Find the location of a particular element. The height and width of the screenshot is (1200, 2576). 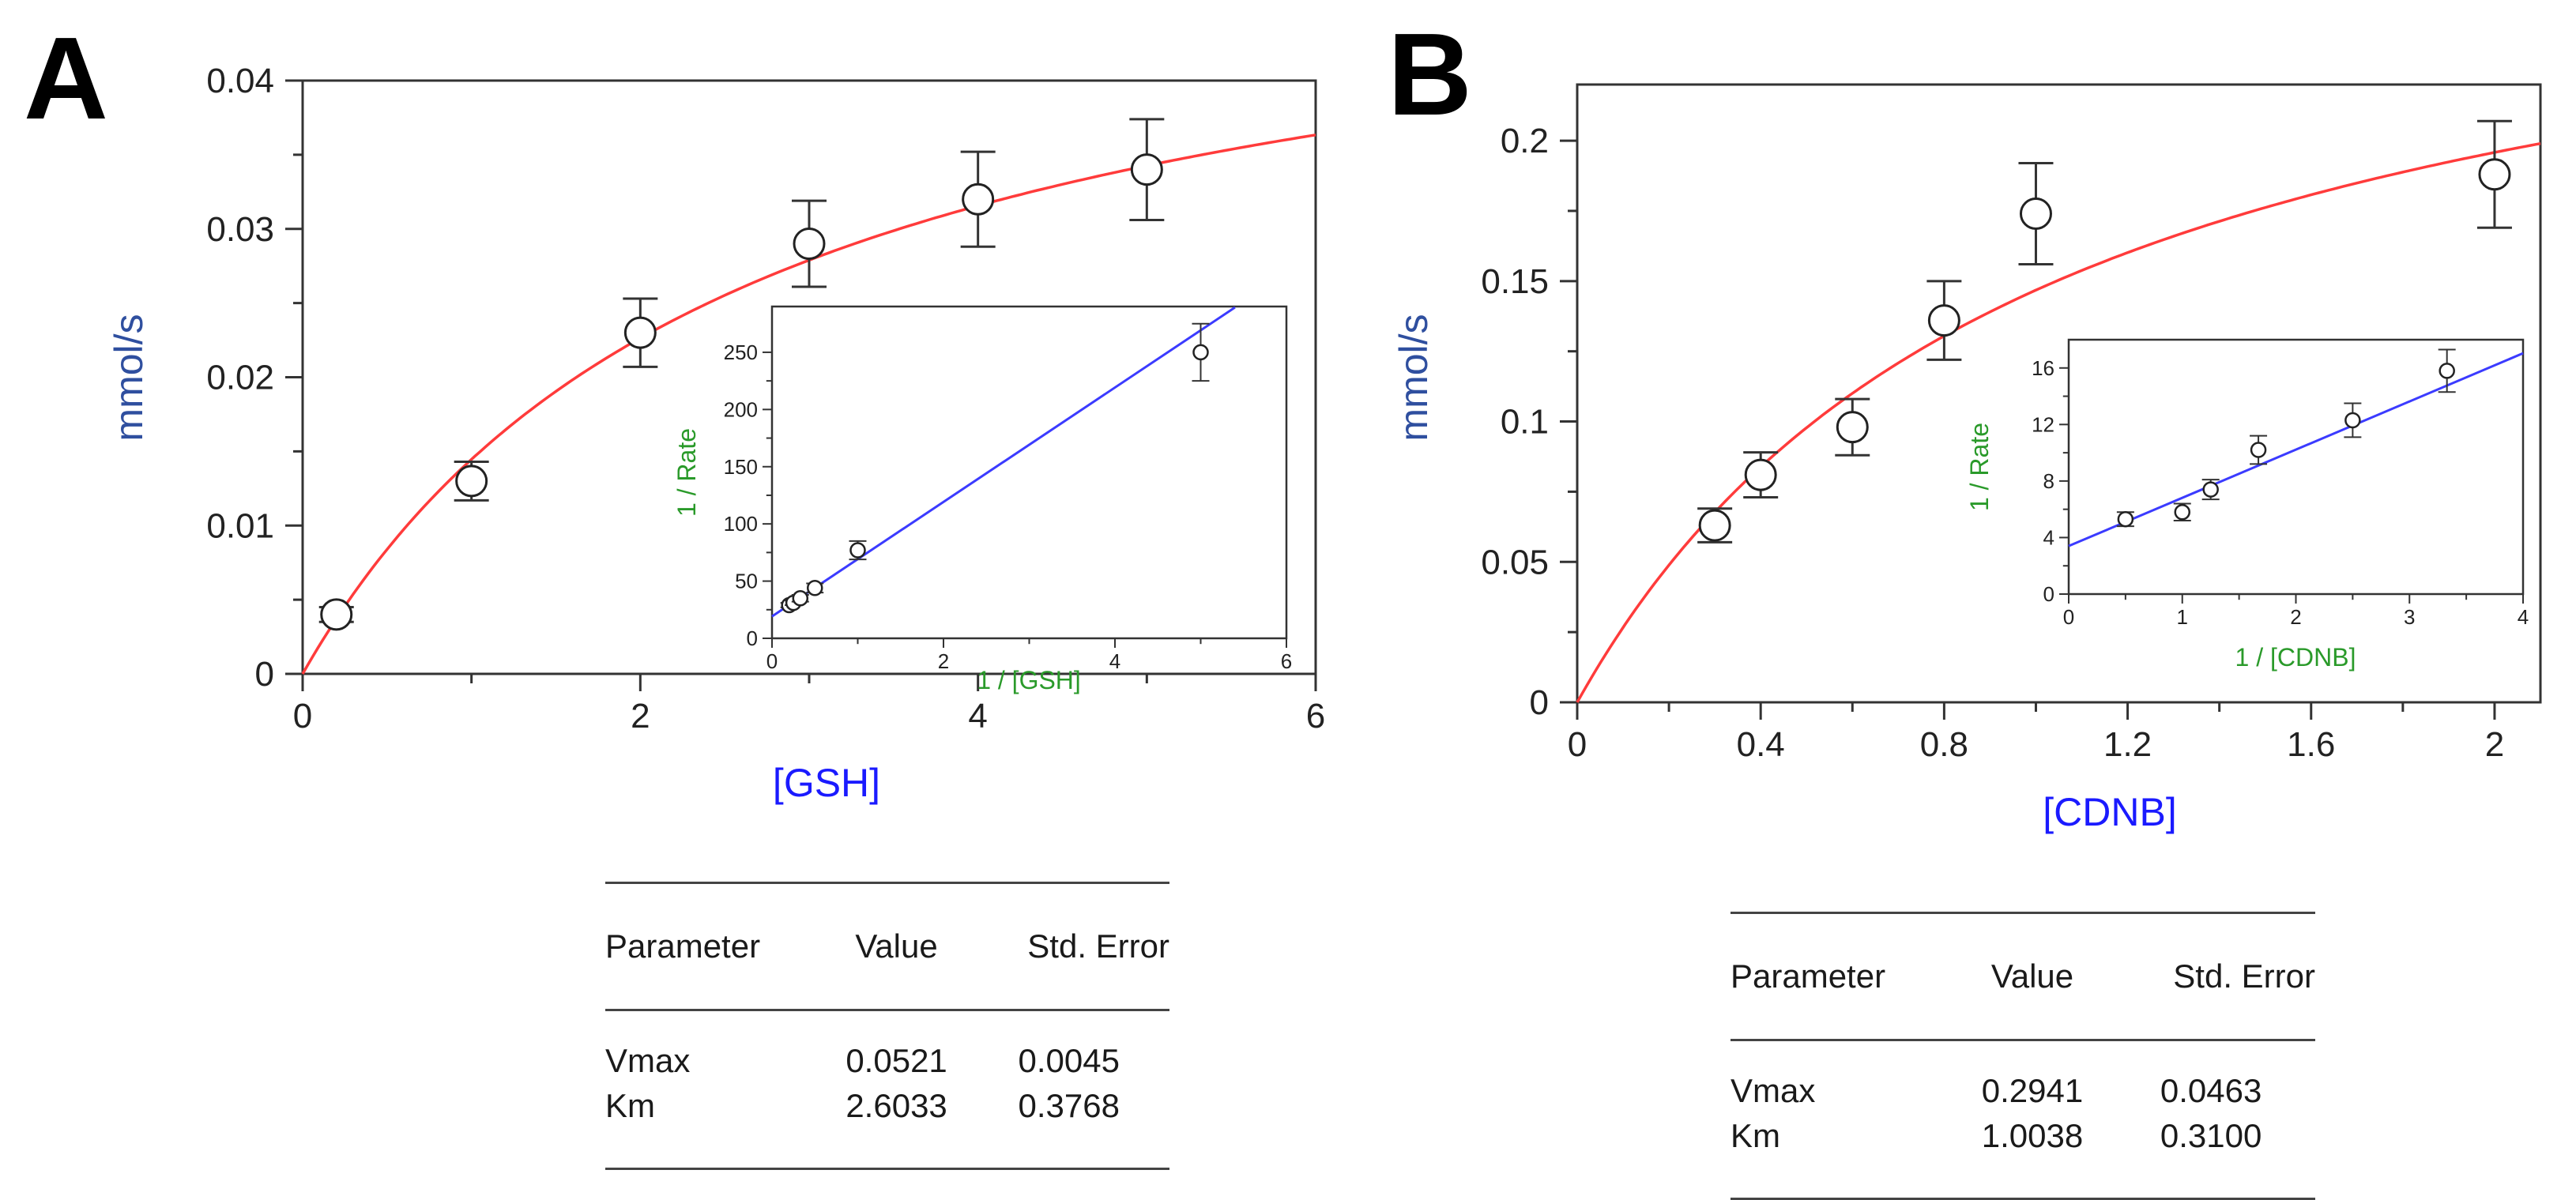

inset-fit-line is located at coordinates (1003, 462).